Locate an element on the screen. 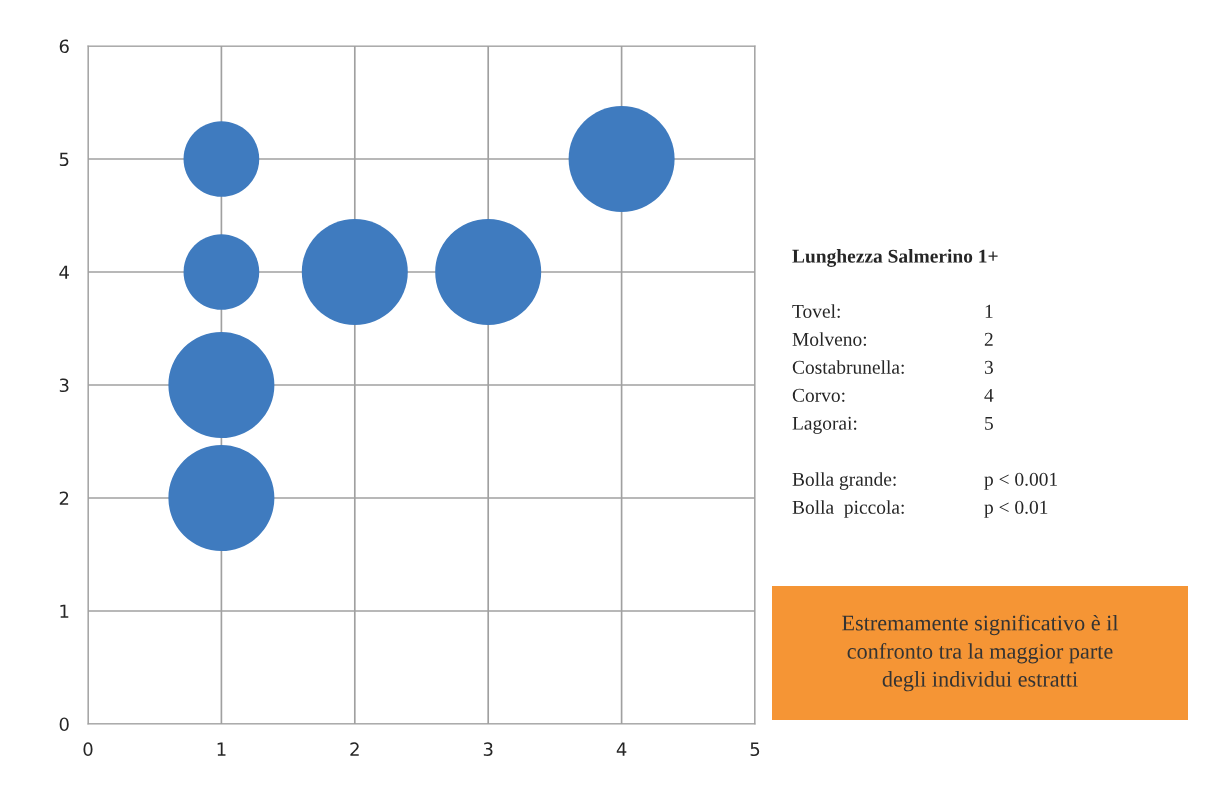 Image resolution: width=1217 pixels, height=789 pixels. text: Corvo: is located at coordinates (818, 395).